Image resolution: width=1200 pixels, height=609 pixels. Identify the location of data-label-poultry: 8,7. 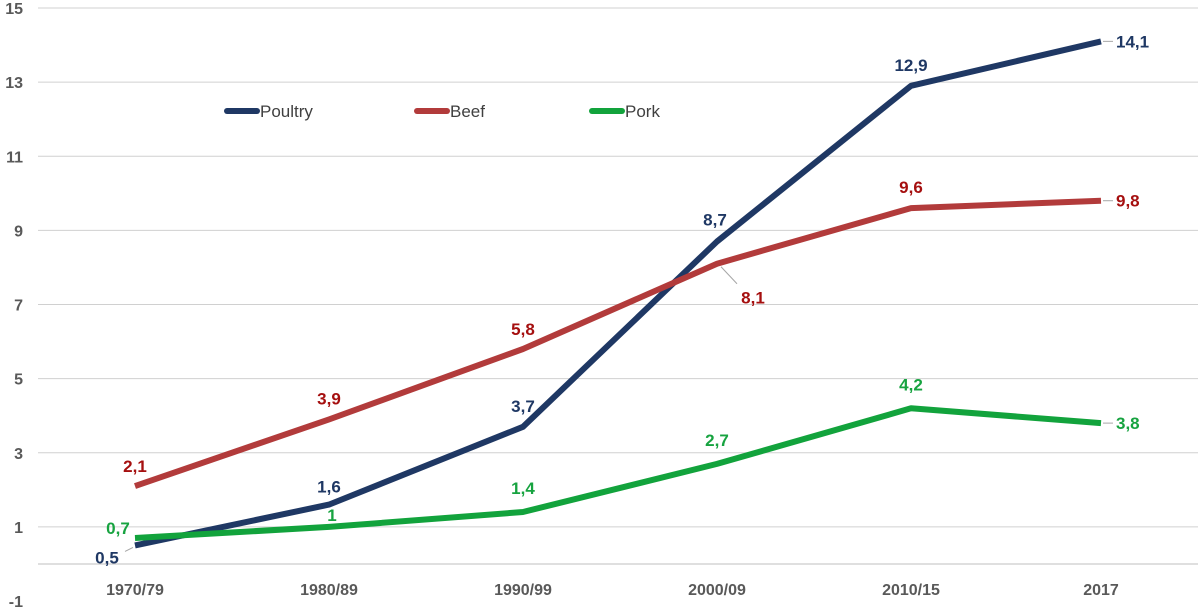
(715, 219).